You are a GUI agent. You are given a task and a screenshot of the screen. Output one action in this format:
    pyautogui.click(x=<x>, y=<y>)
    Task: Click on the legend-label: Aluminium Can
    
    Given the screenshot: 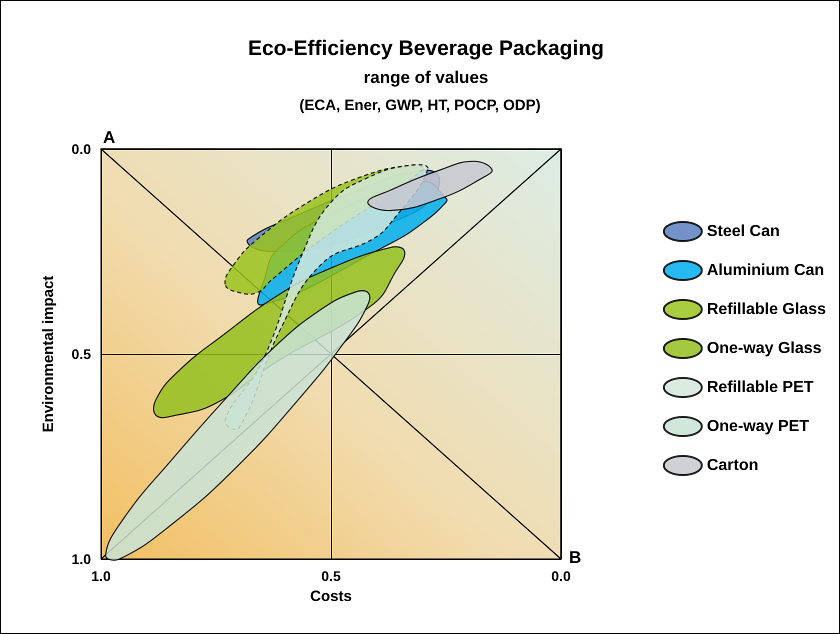 What is the action you would take?
    pyautogui.click(x=765, y=270)
    